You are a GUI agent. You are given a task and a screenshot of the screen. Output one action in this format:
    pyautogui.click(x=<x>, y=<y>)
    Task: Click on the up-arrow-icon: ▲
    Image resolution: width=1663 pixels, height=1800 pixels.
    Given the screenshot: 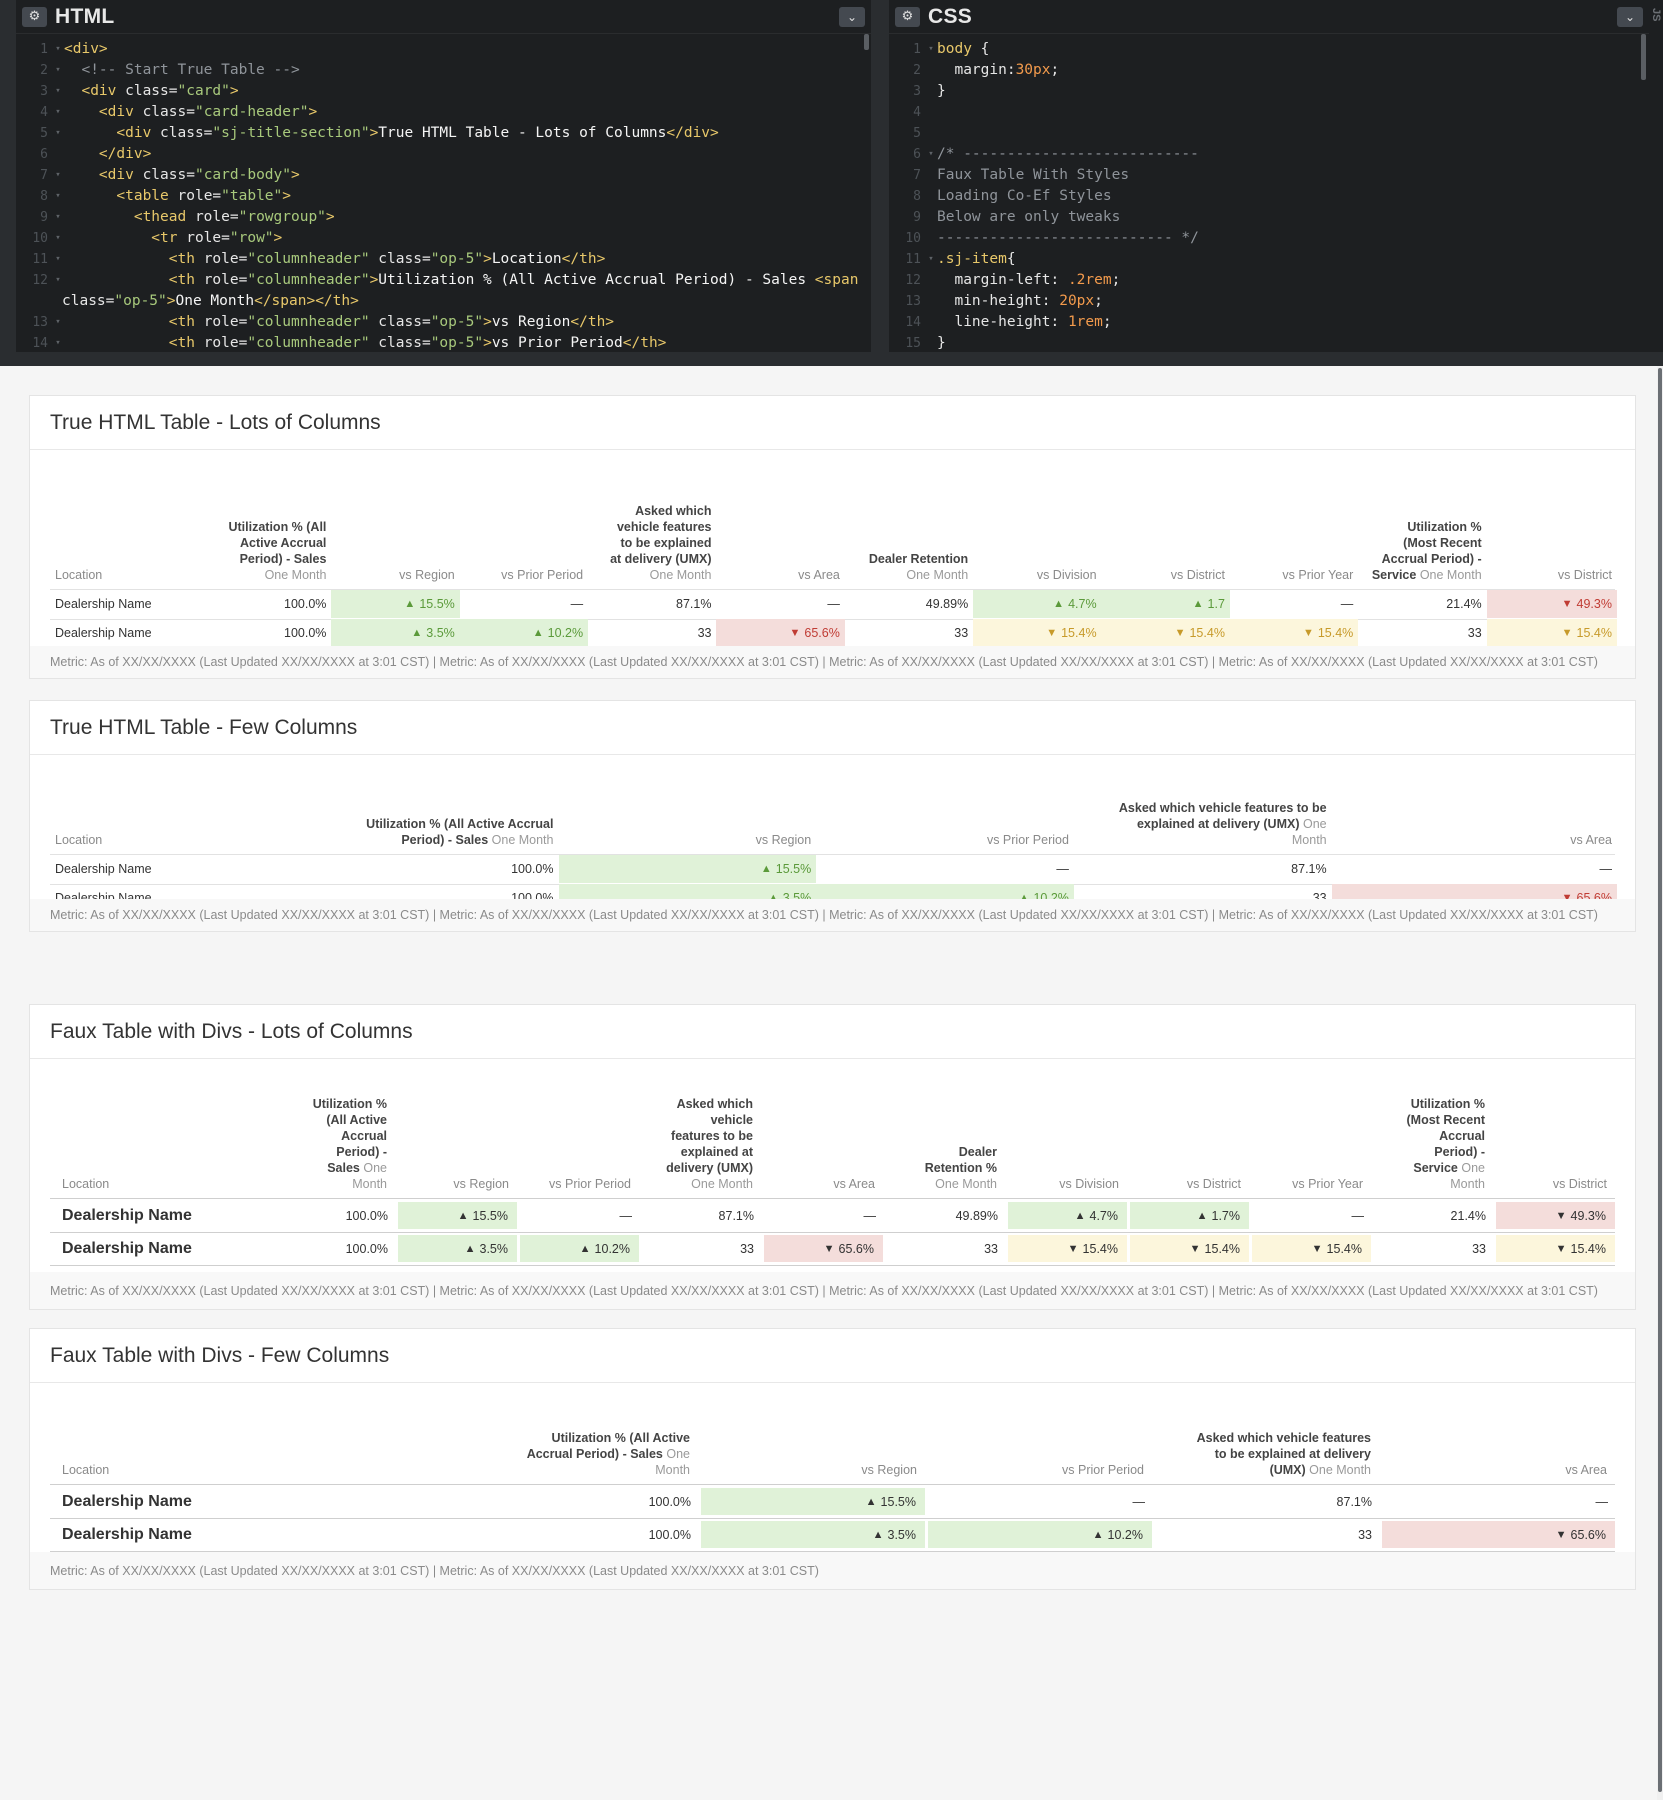 What is the action you would take?
    pyautogui.click(x=470, y=1248)
    